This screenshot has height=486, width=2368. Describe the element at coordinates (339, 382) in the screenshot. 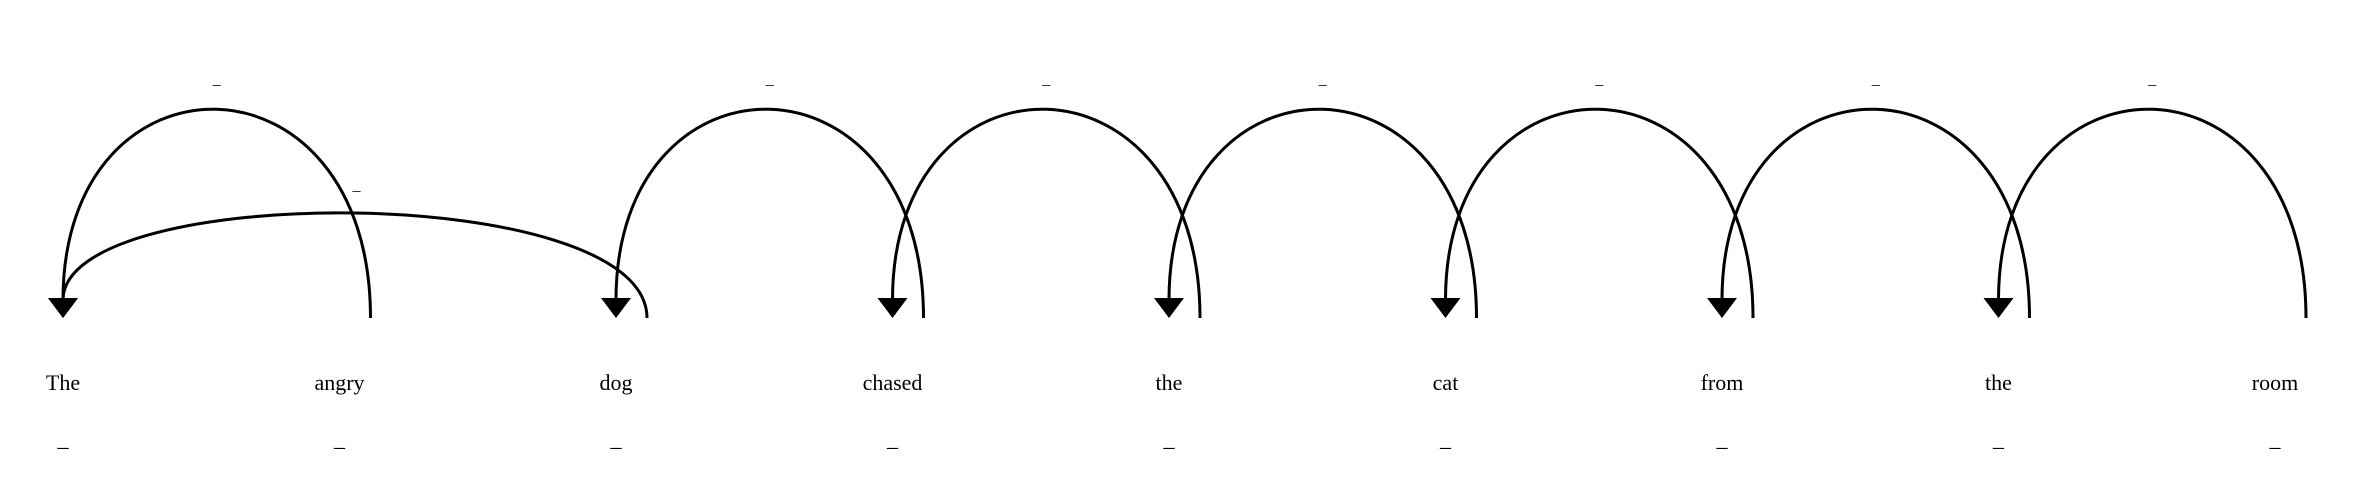

I see `token-word: angry` at that location.